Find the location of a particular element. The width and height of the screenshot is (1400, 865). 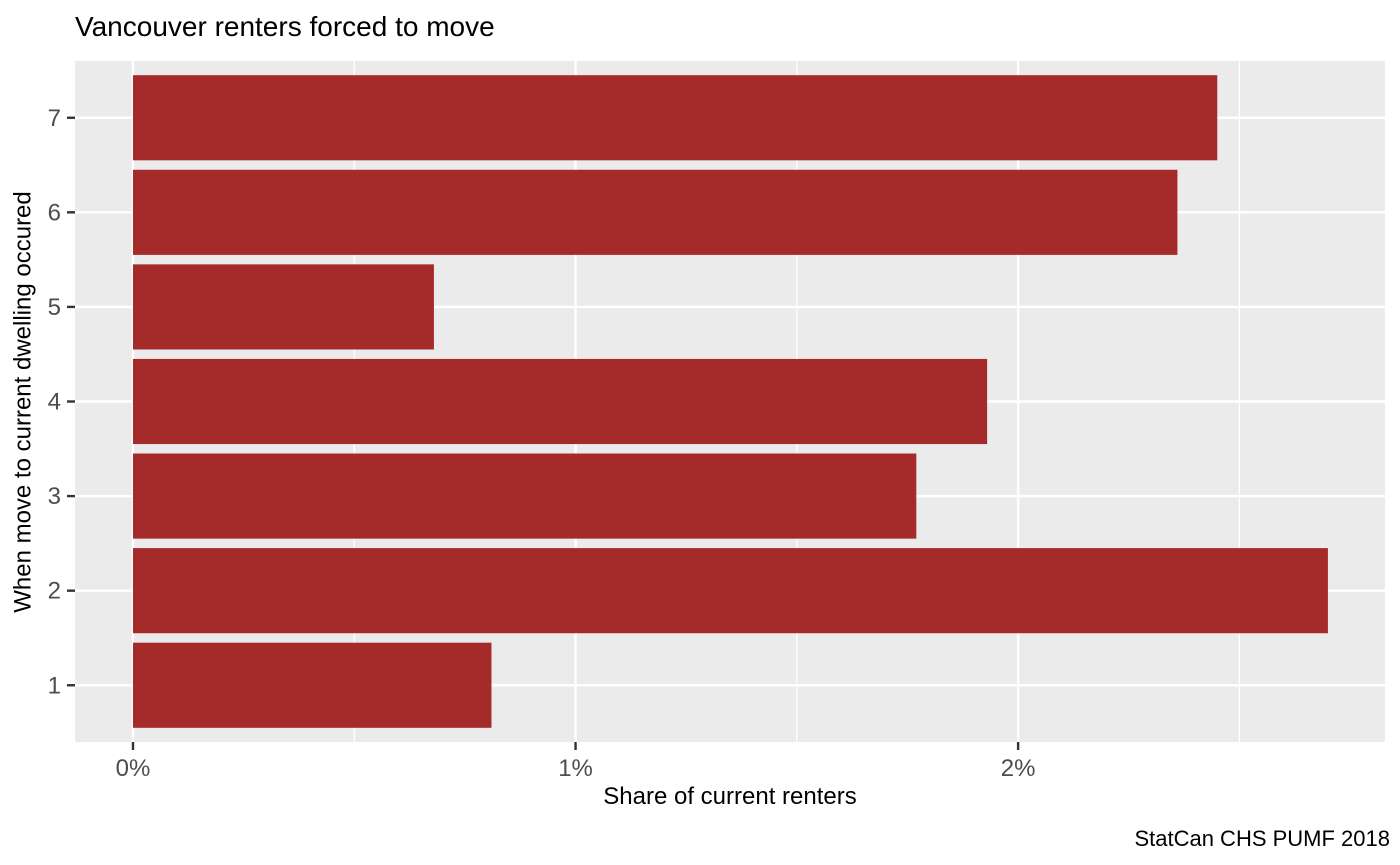

x-axis-tick-label: 2% is located at coordinates (1018, 768).